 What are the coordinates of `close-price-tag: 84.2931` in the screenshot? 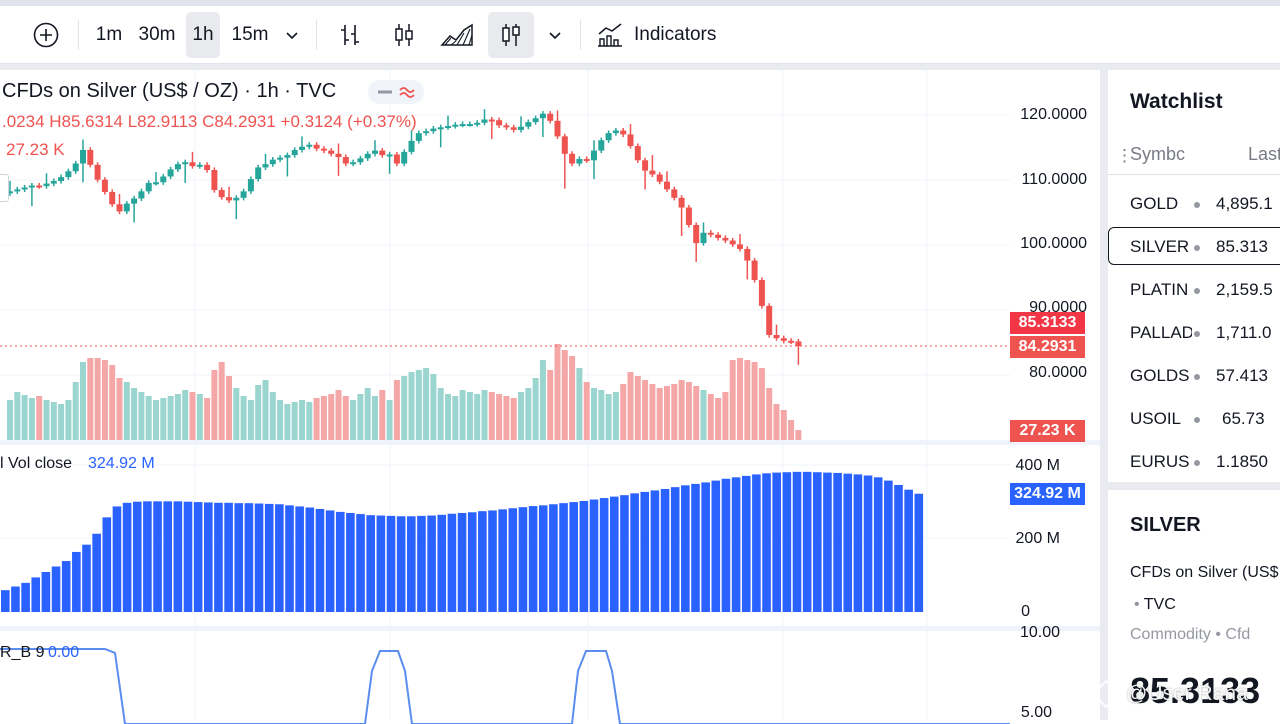 It's located at (1047, 347).